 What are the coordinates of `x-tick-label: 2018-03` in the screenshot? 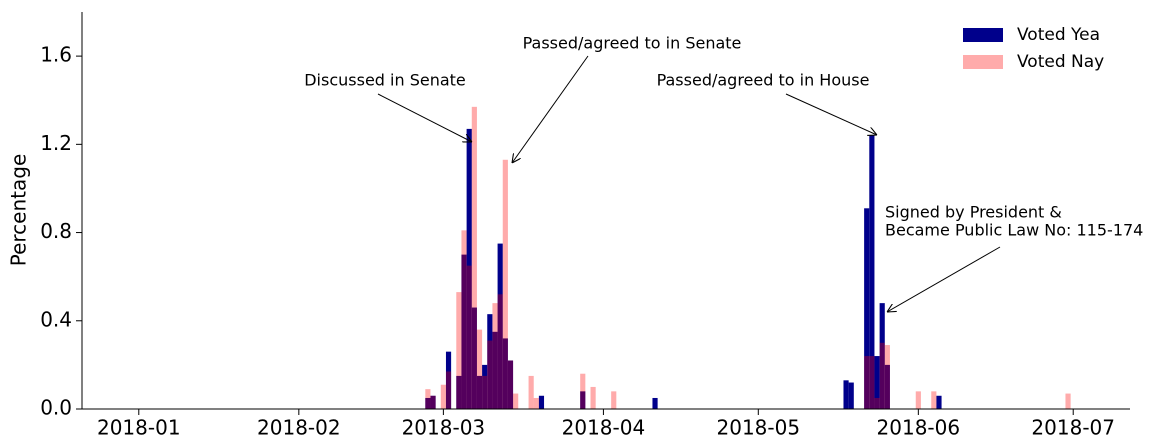 It's located at (444, 427).